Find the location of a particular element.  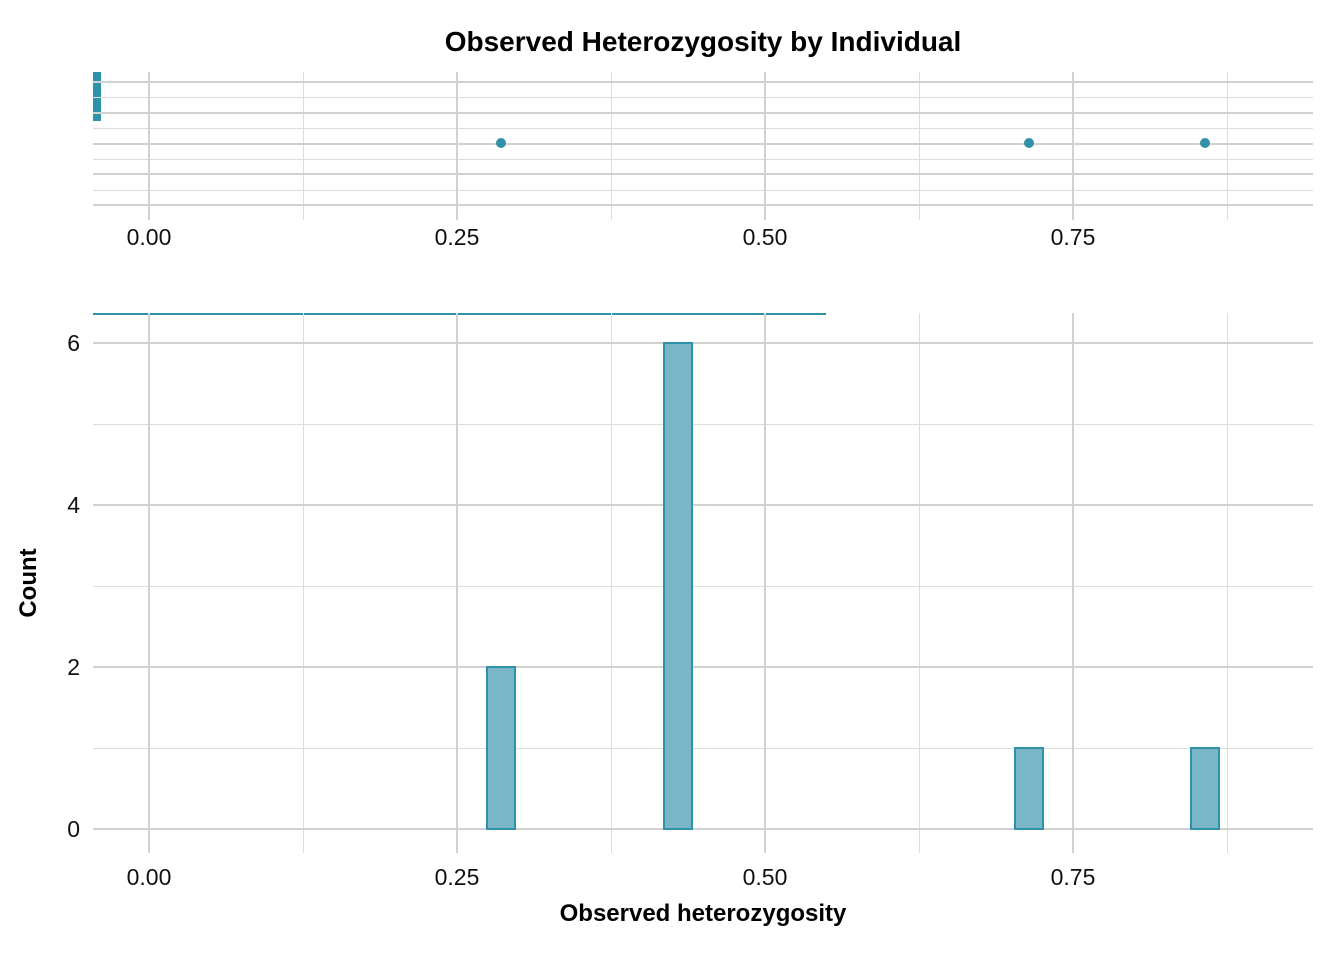

histogram-baseline is located at coordinates (460, 314).